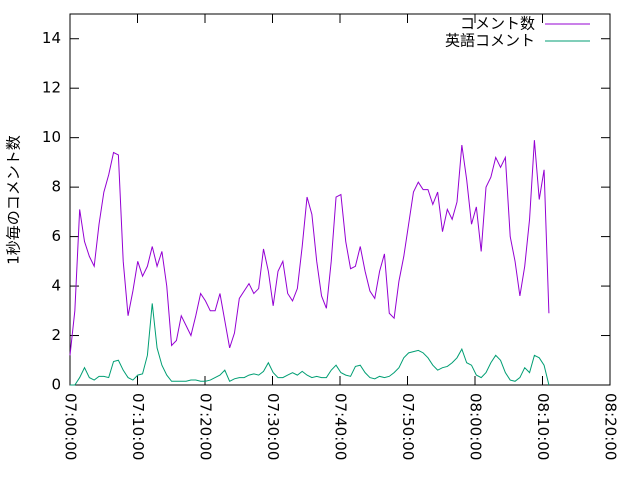  Describe the element at coordinates (490, 41) in the screenshot. I see `legend-label: 英語コメント` at that location.